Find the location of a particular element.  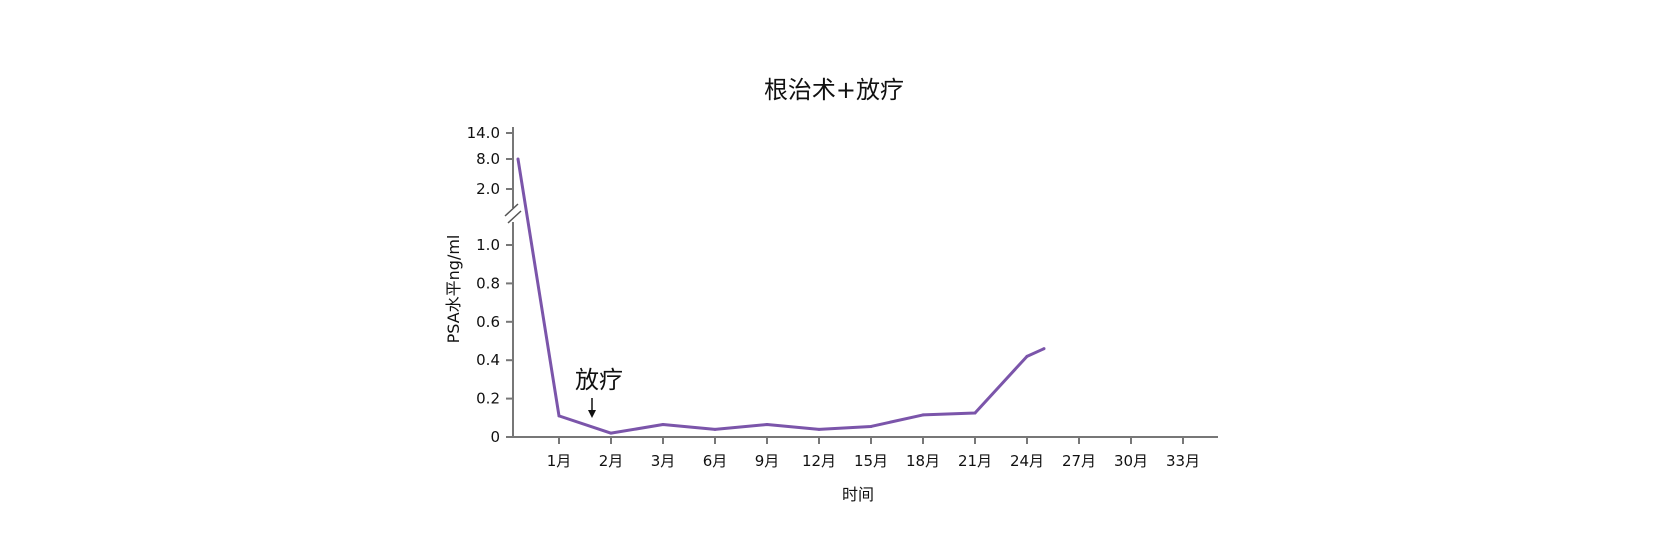

x-tick-label: 33月 is located at coordinates (1183, 461).